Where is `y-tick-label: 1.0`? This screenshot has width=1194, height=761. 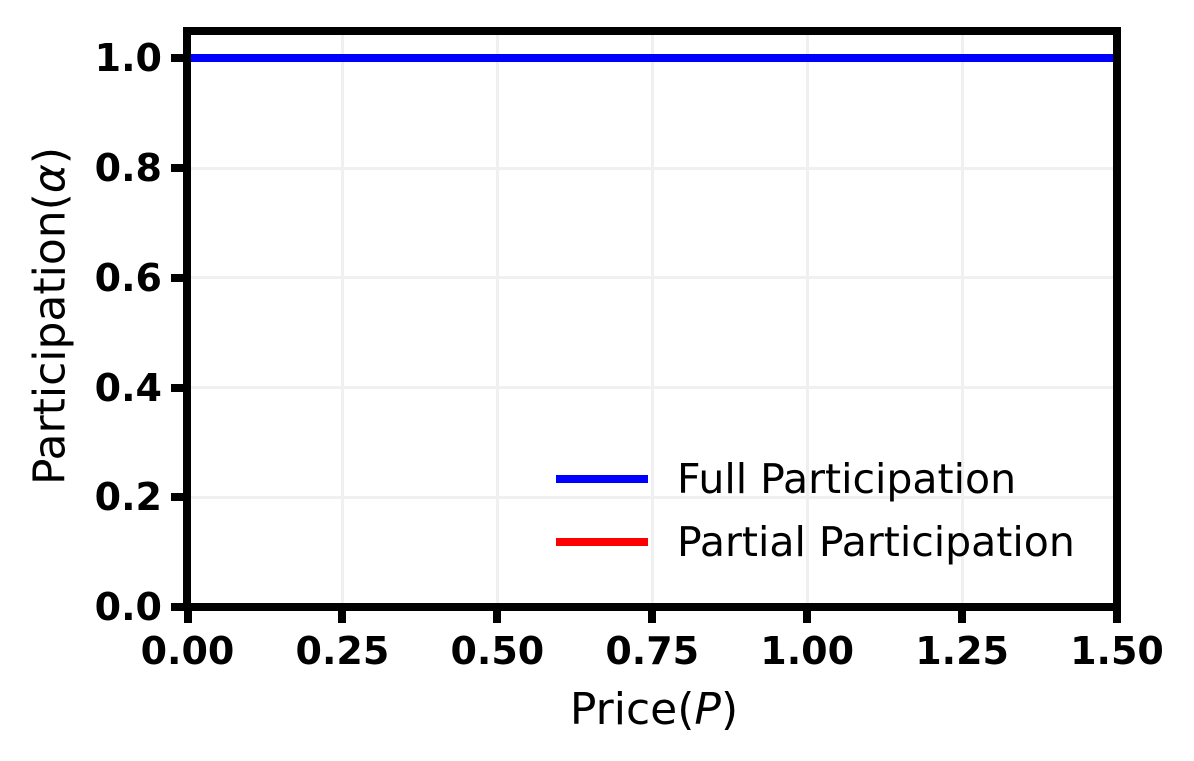
y-tick-label: 1.0 is located at coordinates (128, 58).